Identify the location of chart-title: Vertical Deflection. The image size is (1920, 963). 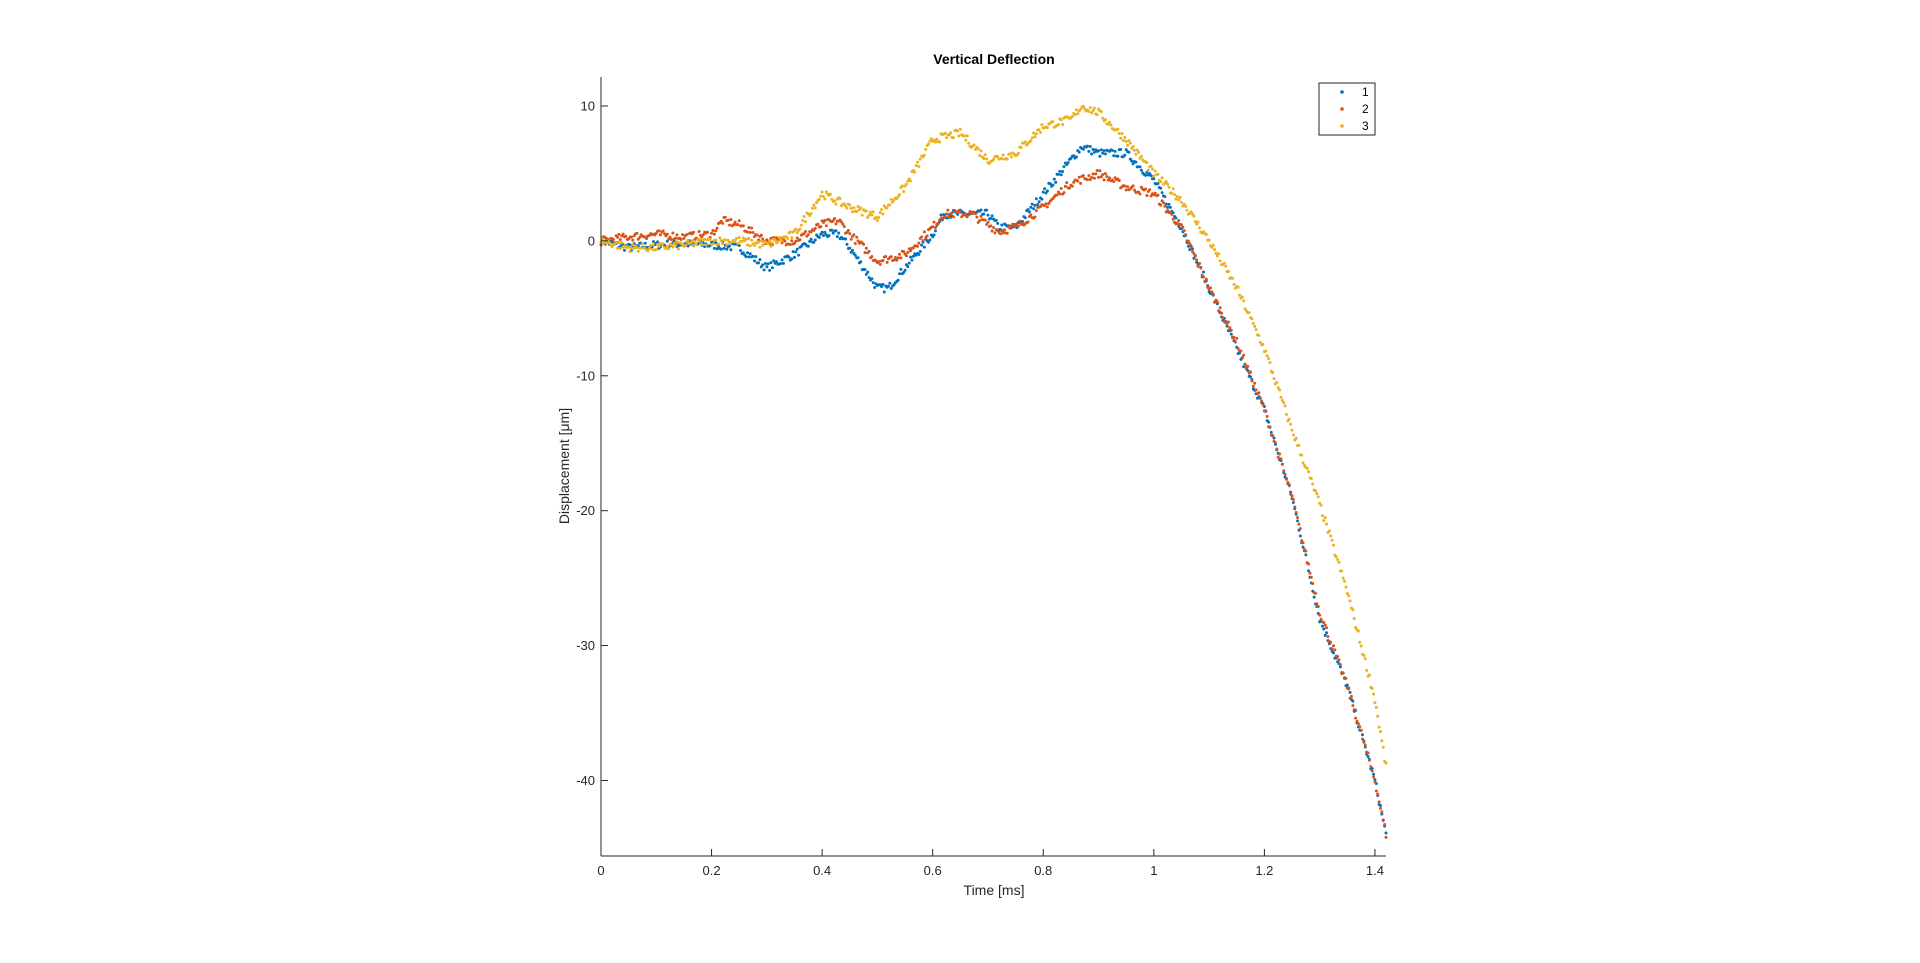
(993, 59).